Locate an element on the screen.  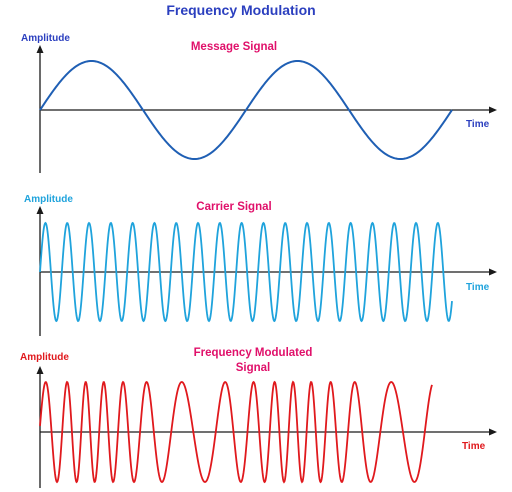
fm-y-axis-arrow is located at coordinates (40, 370).